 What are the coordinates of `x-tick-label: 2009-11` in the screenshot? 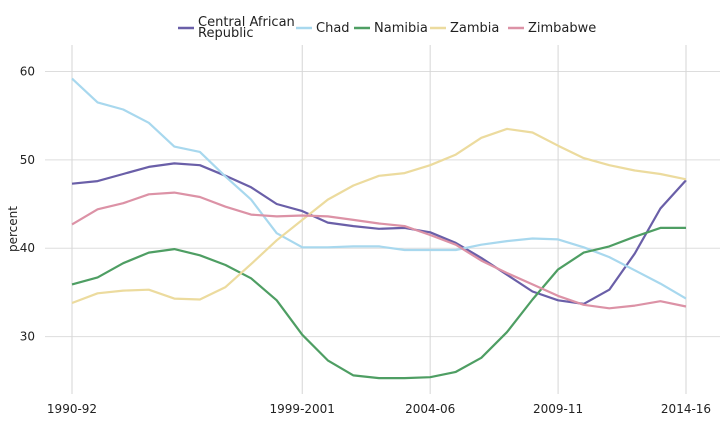 It's located at (558, 409).